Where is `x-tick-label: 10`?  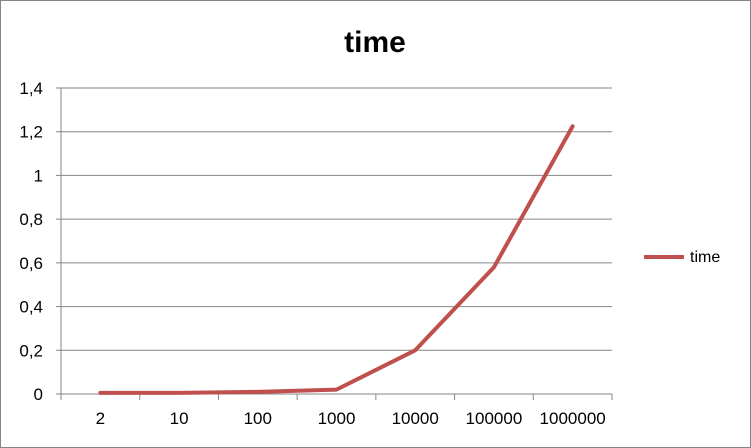 x-tick-label: 10 is located at coordinates (179, 418).